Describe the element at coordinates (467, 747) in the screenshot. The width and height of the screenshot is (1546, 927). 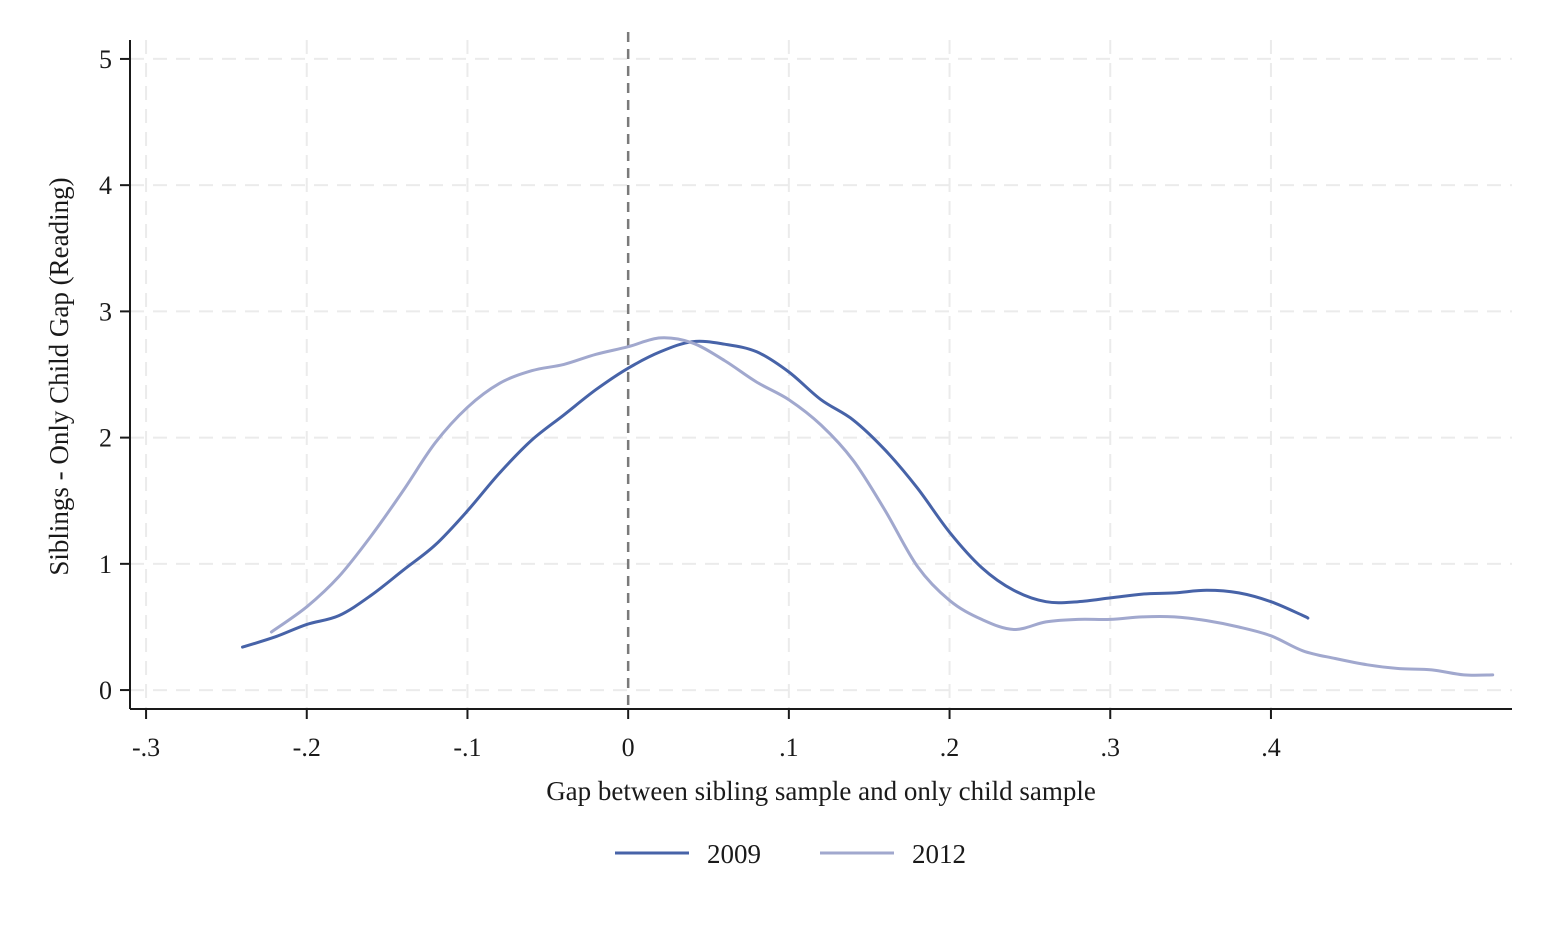
I see `x-tick-label: -.1` at that location.